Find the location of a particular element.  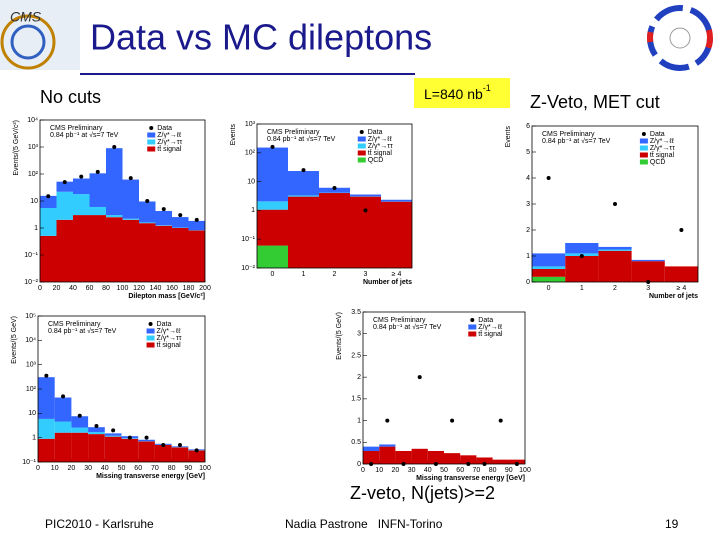

y-tick-label: 2.5 is located at coordinates (356, 355).